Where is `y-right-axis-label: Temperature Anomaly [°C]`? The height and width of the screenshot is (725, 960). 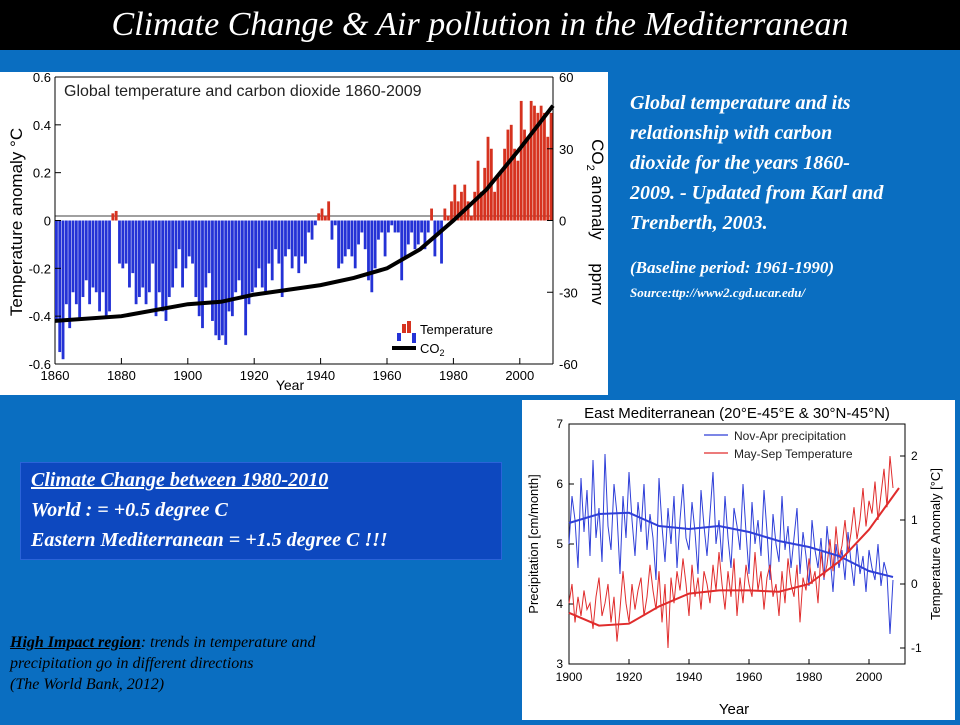
y-right-axis-label: Temperature Anomaly [°C] is located at coordinates (935, 544).